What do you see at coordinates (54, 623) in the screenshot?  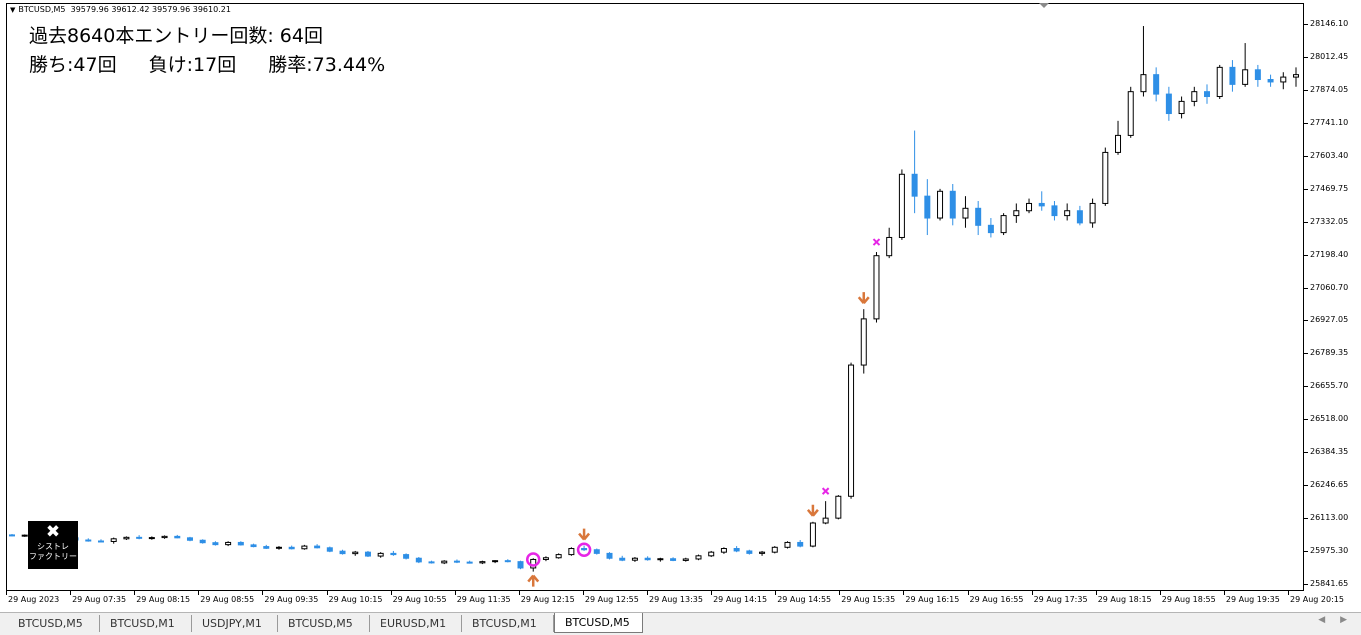 I see `tab-btcusd-m5-0: BTCUSD,M5` at bounding box center [54, 623].